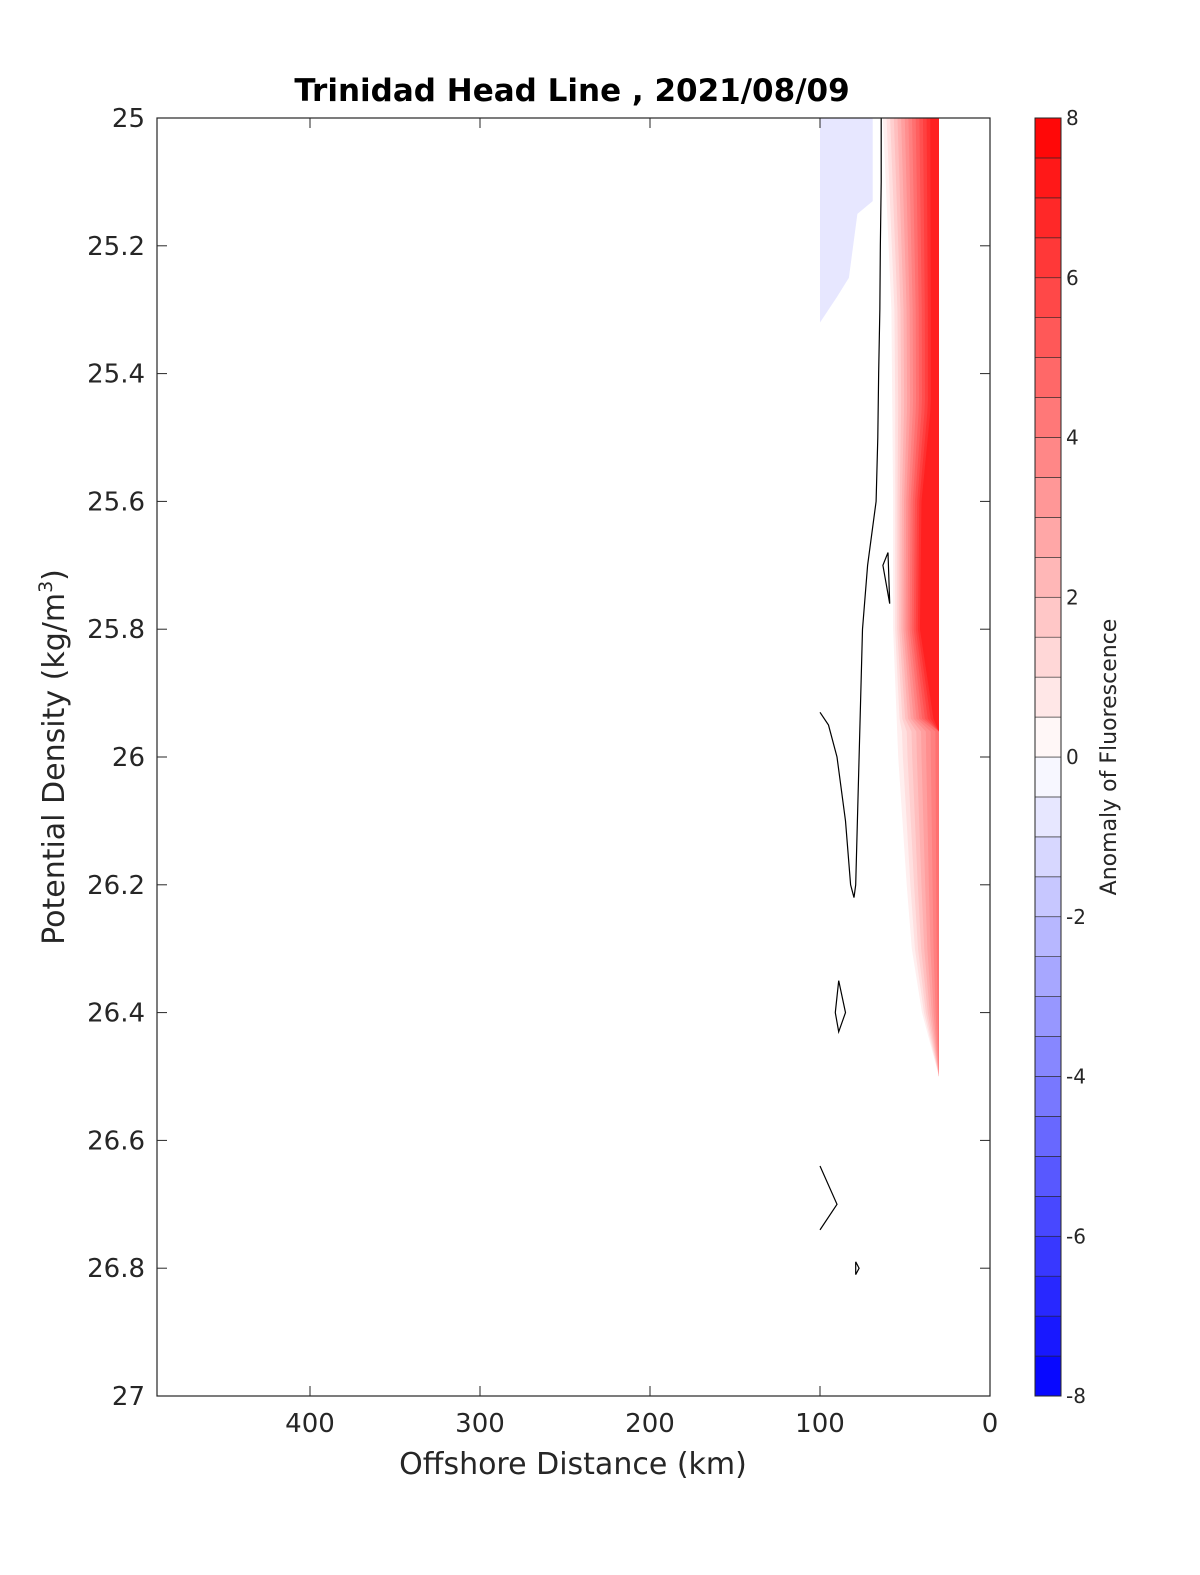  I want to click on x-tick-label: 400, so click(310, 1424).